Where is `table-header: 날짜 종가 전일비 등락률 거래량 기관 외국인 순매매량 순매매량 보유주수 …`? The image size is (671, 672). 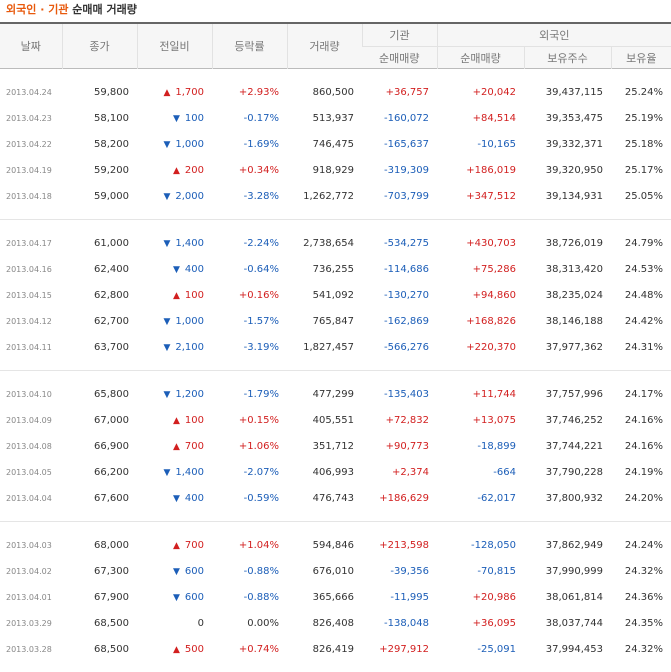 table-header: 날짜 종가 전일비 등락률 거래량 기관 외국인 순매매량 순매매량 보유주수 … is located at coordinates (335, 46).